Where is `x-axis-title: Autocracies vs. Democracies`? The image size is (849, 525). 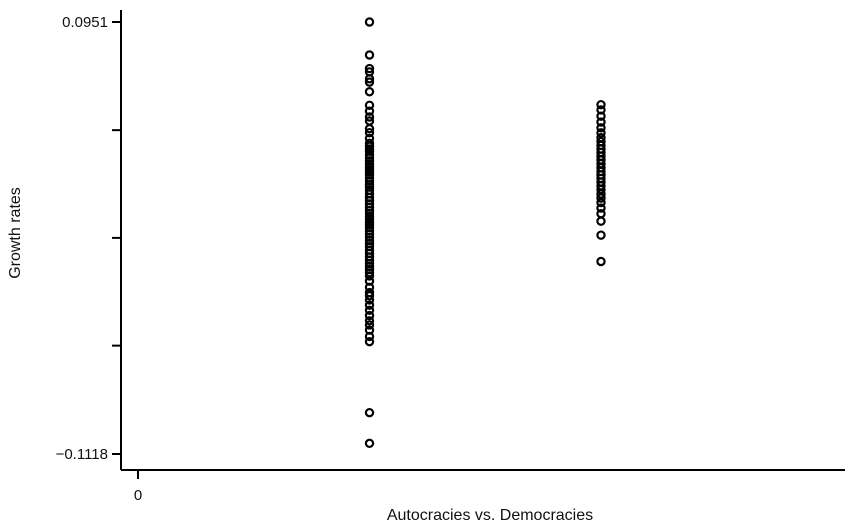
x-axis-title: Autocracies vs. Democracies is located at coordinates (490, 515).